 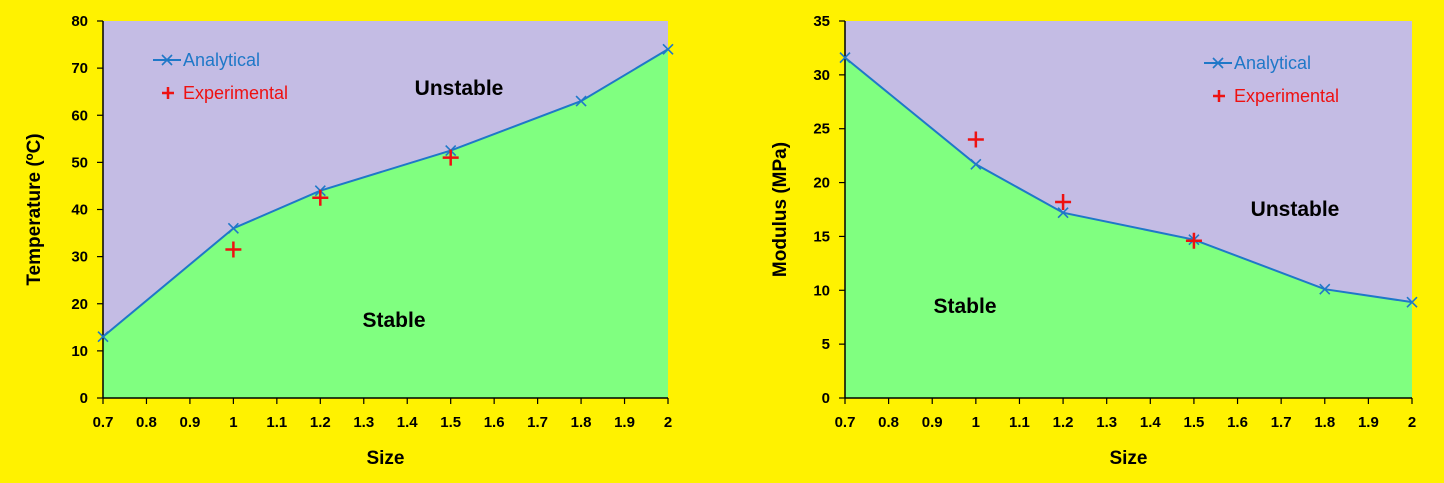 I want to click on y-axis-title: Temperature (ºC), so click(x=34, y=209).